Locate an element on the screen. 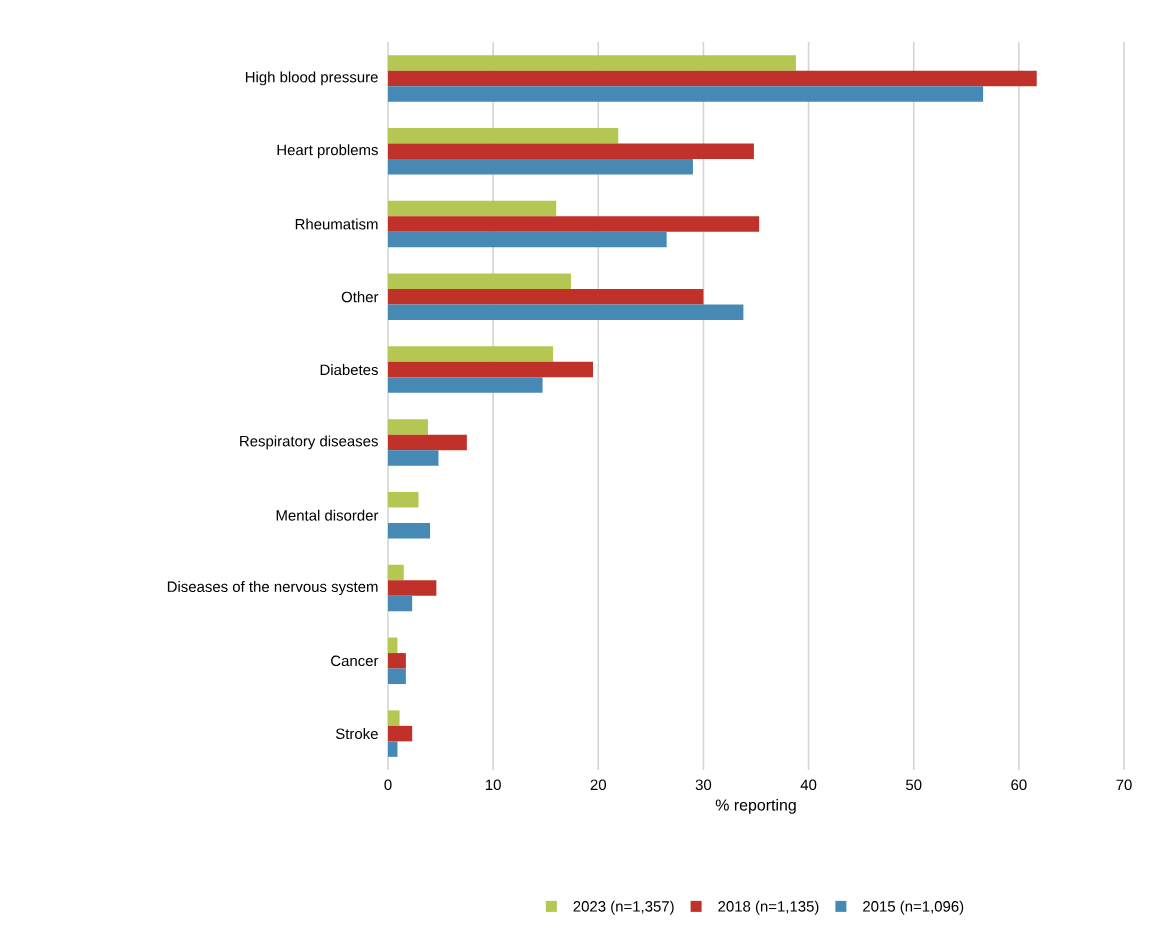 The width and height of the screenshot is (1151, 935). y-tick-label: Mental disorder is located at coordinates (327, 515).